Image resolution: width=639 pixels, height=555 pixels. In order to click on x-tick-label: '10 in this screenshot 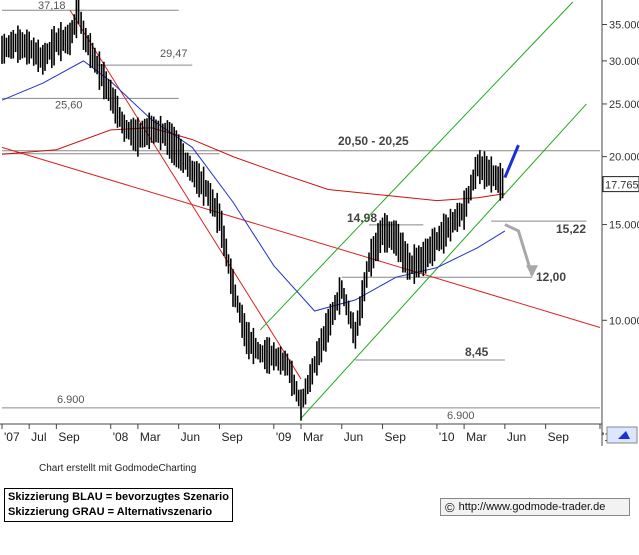, I will do `click(447, 437)`.